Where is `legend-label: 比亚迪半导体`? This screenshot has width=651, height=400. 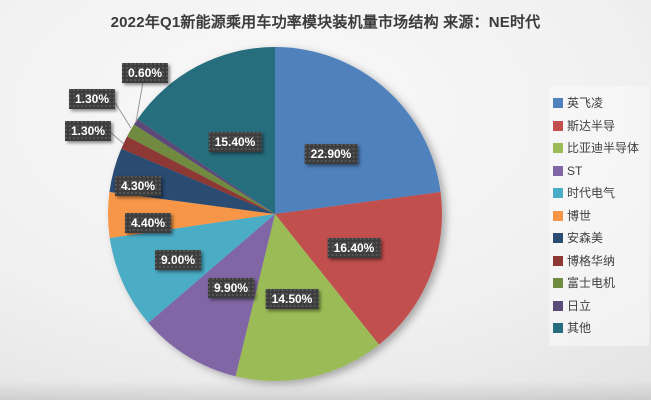 legend-label: 比亚迪半导体 is located at coordinates (603, 148).